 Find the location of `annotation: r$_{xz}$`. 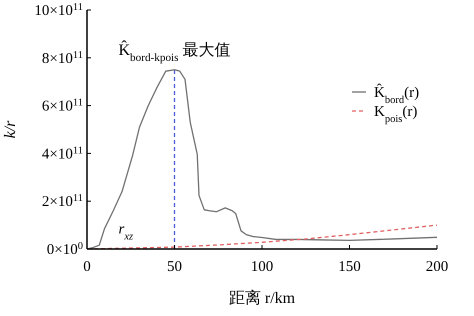

annotation: r$_{xz}$ is located at coordinates (126, 231).